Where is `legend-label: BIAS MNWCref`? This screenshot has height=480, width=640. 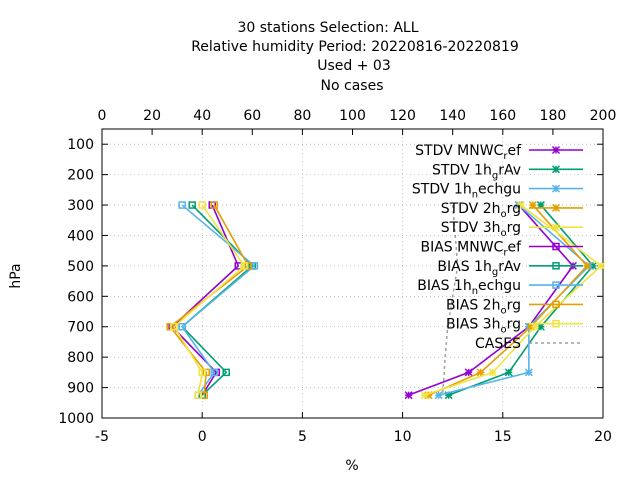
legend-label: BIAS MNWCref is located at coordinates (472, 249).